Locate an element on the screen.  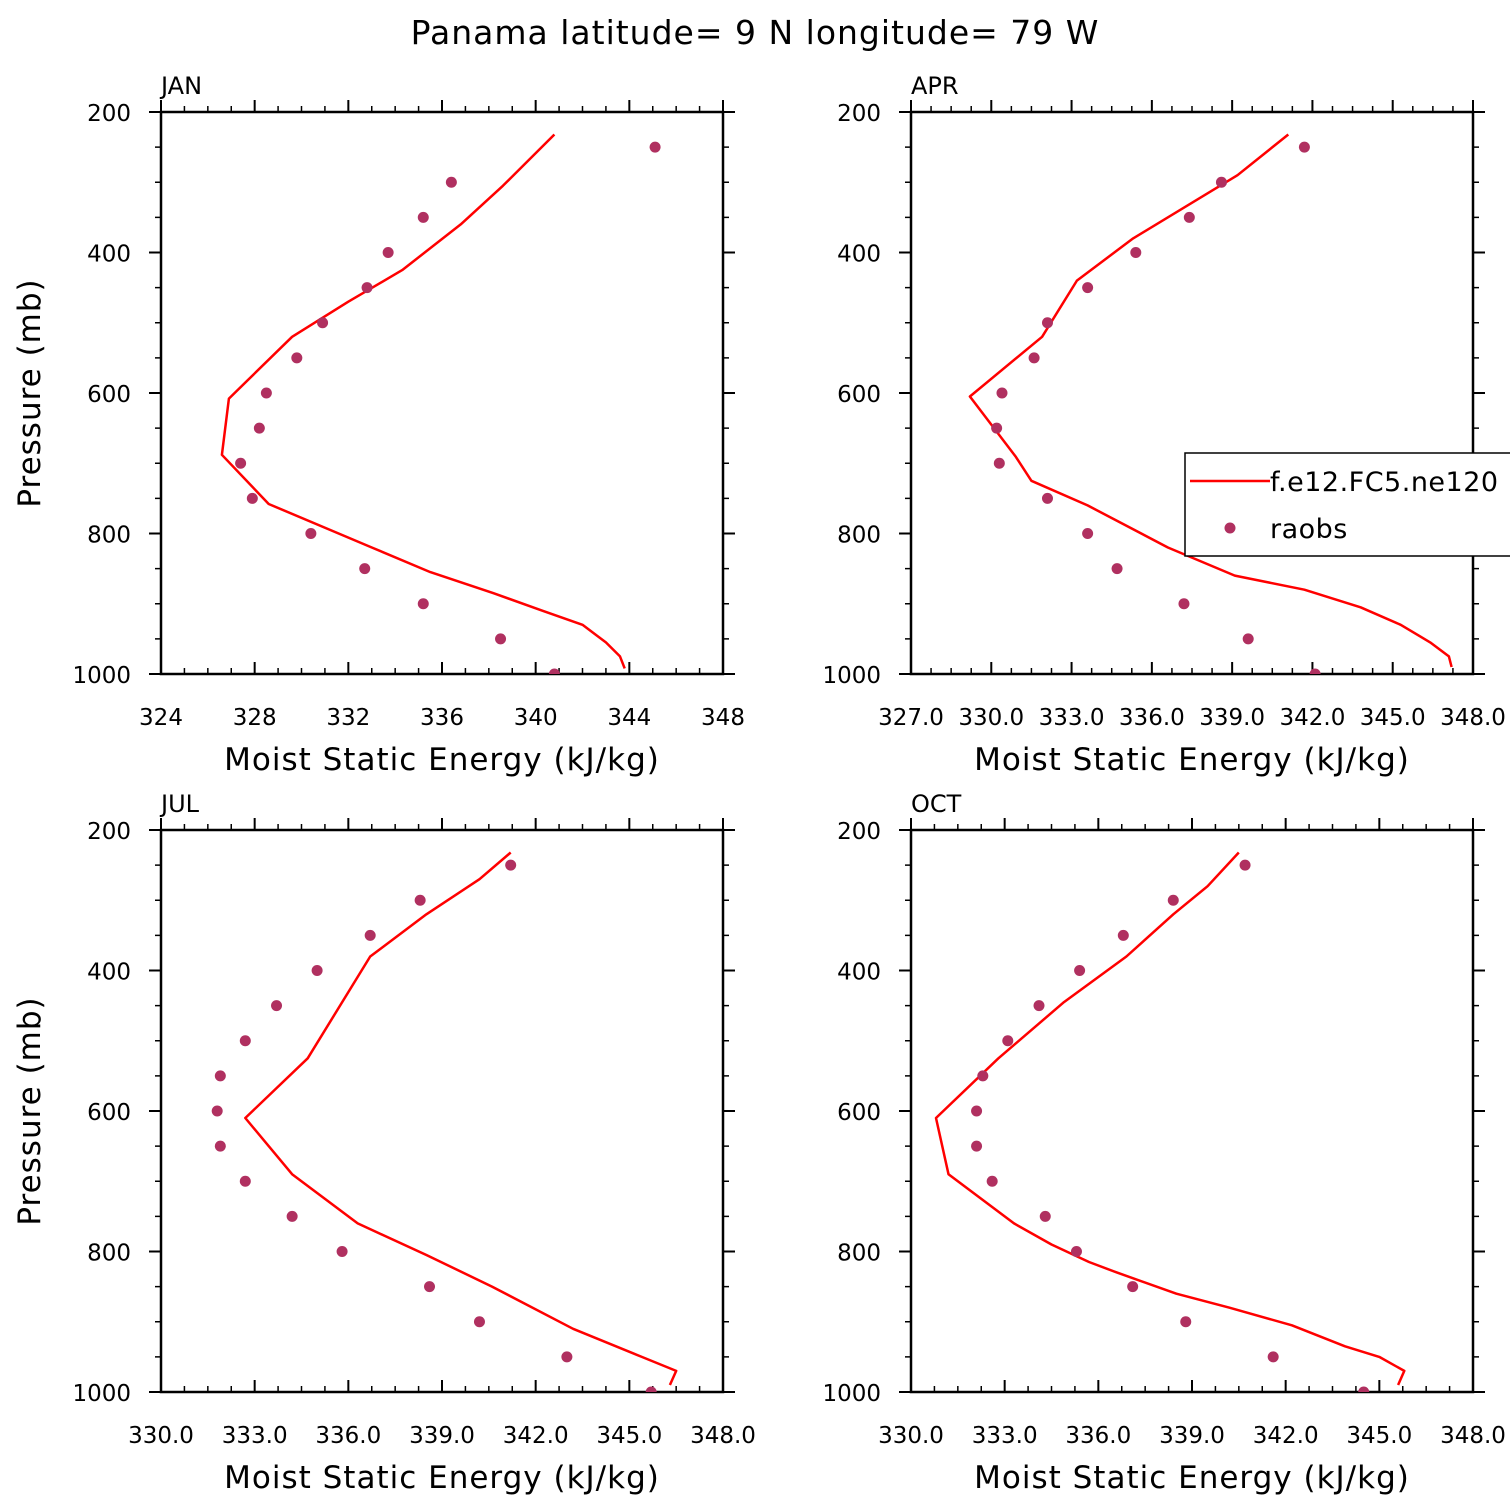
x-tick-label: 324 is located at coordinates (161, 718).